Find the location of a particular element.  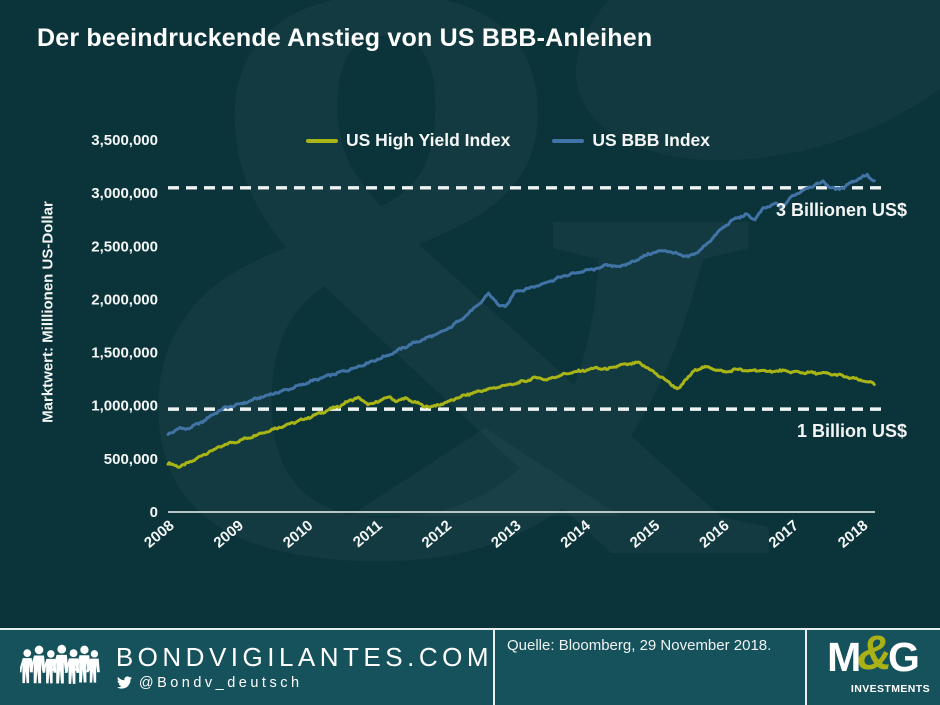

svg-text: 2,000,000 is located at coordinates (124, 299).